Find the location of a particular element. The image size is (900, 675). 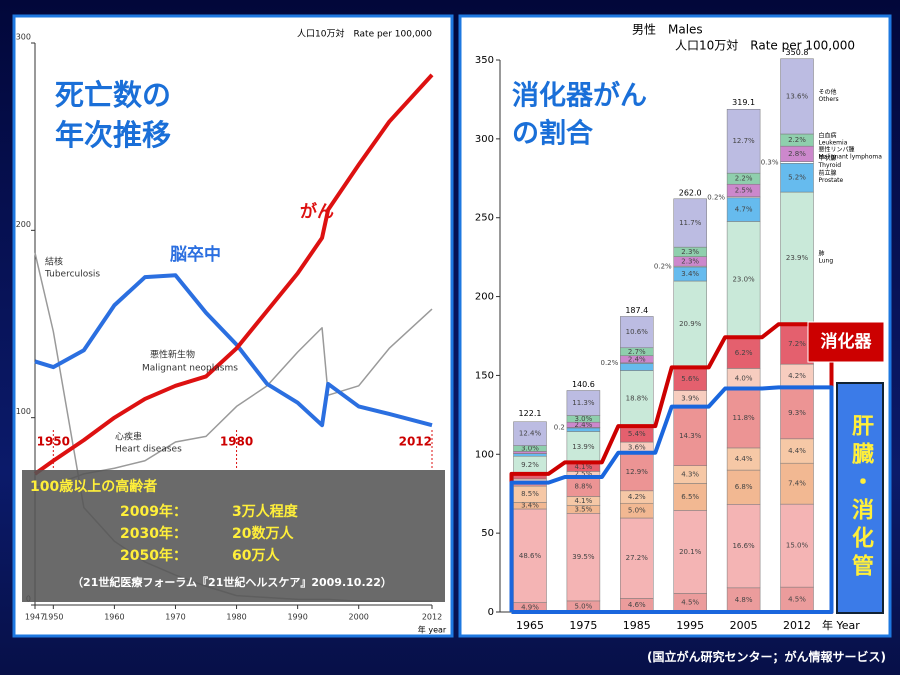

value-label: 3.6% is located at coordinates (637, 447).